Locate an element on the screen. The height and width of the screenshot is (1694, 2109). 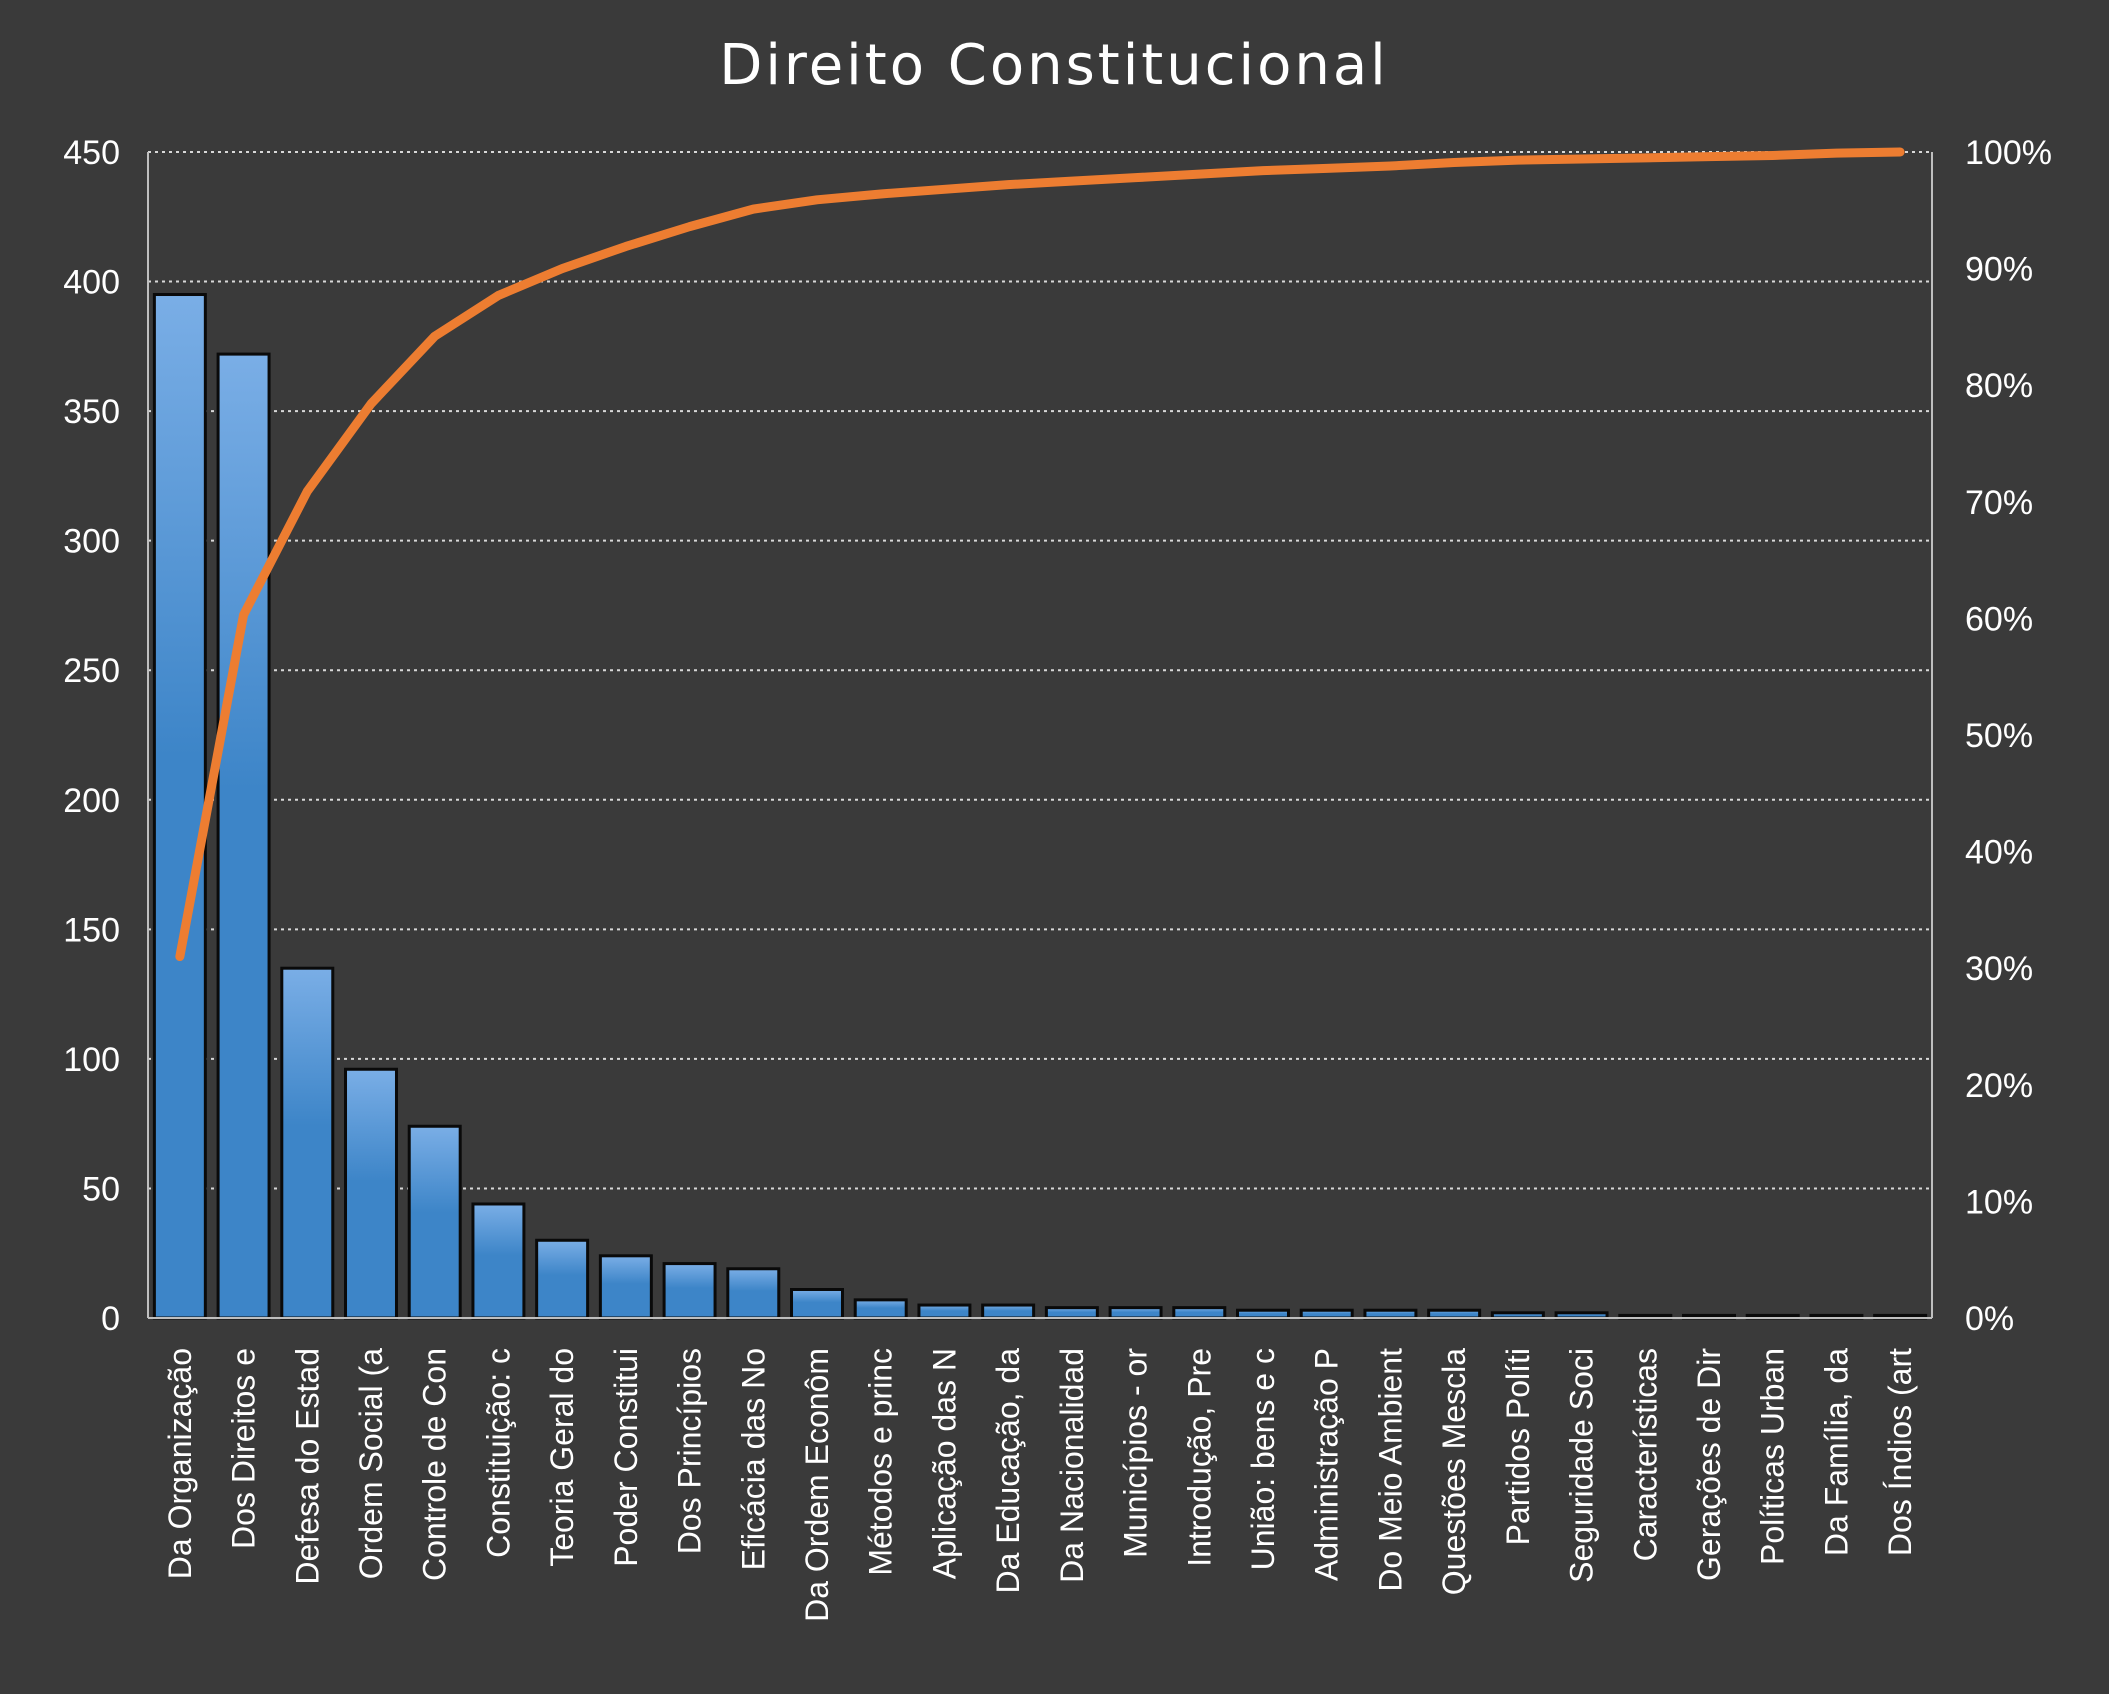
left-axis-tick-label: 300 is located at coordinates (91, 542).